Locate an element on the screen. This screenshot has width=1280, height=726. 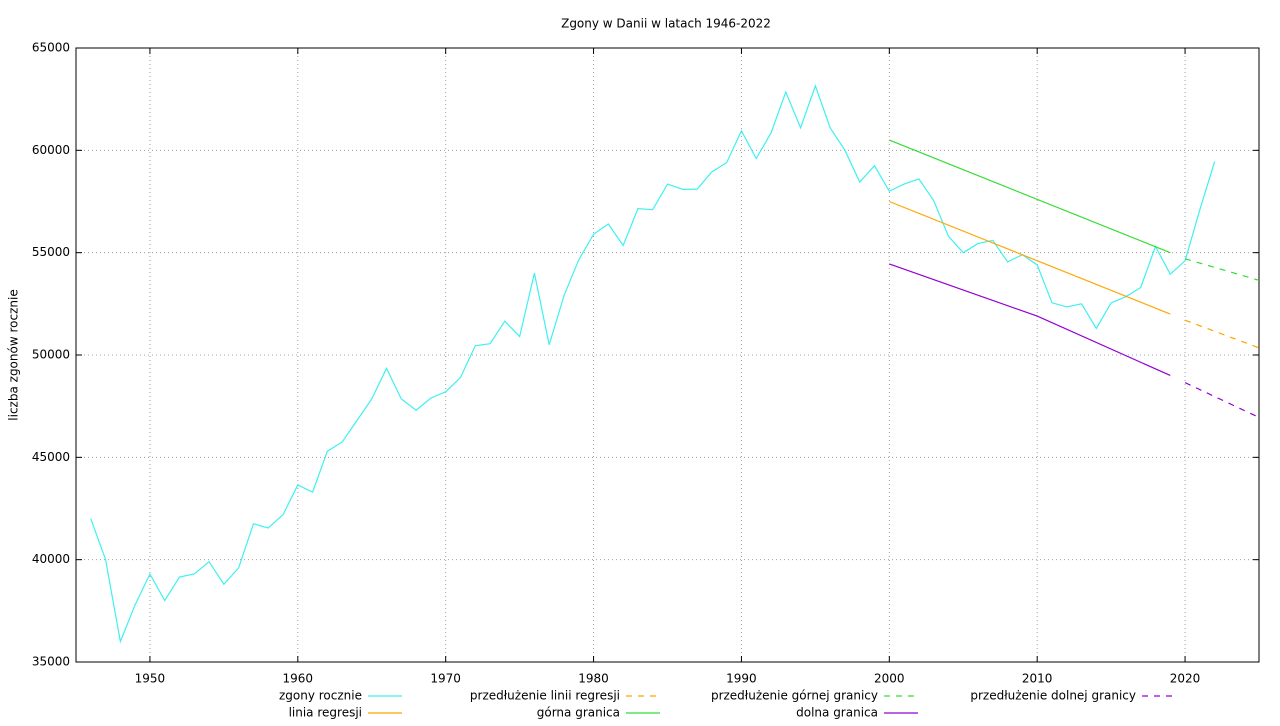
y-tick-label: 60000 is located at coordinates (51, 150).